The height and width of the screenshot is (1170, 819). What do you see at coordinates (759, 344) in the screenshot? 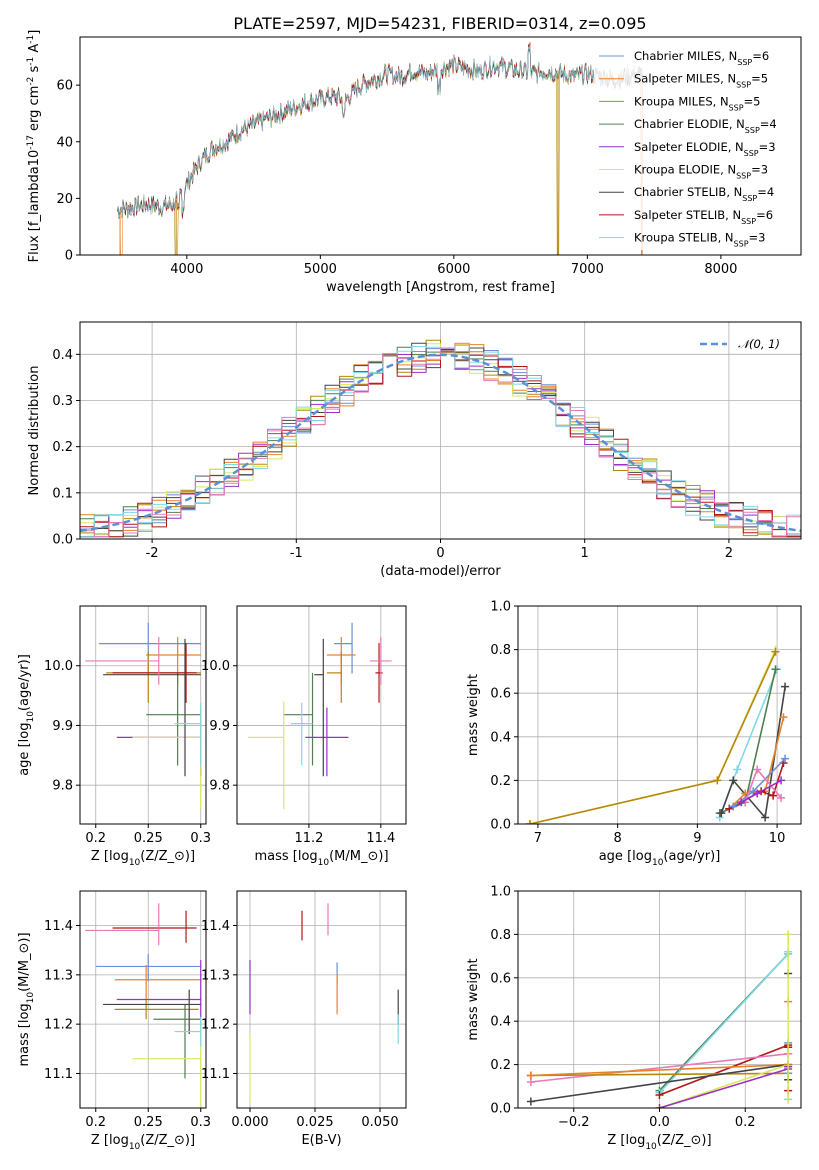
I see `legend-label: 𝒩(0, 1)` at bounding box center [759, 344].